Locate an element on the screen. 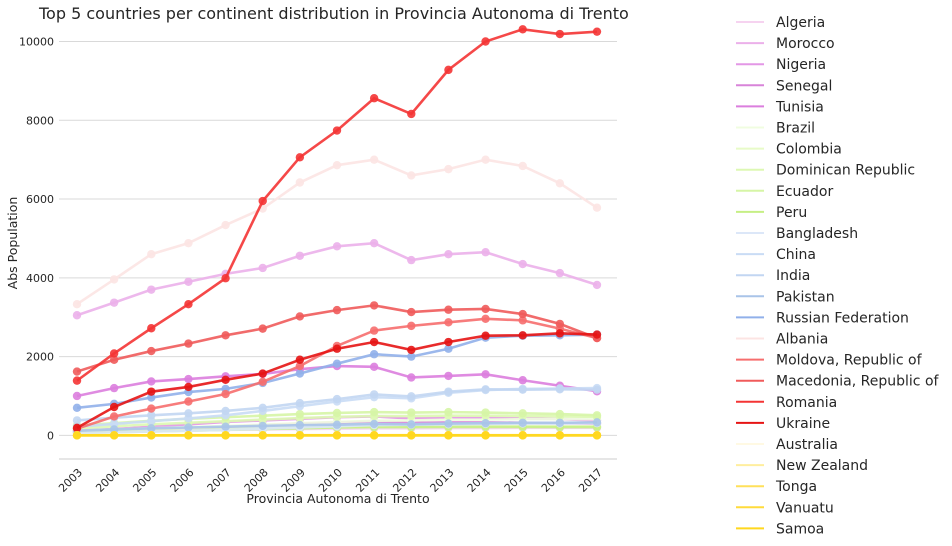  x-tick-label: 2015 is located at coordinates (516, 480).